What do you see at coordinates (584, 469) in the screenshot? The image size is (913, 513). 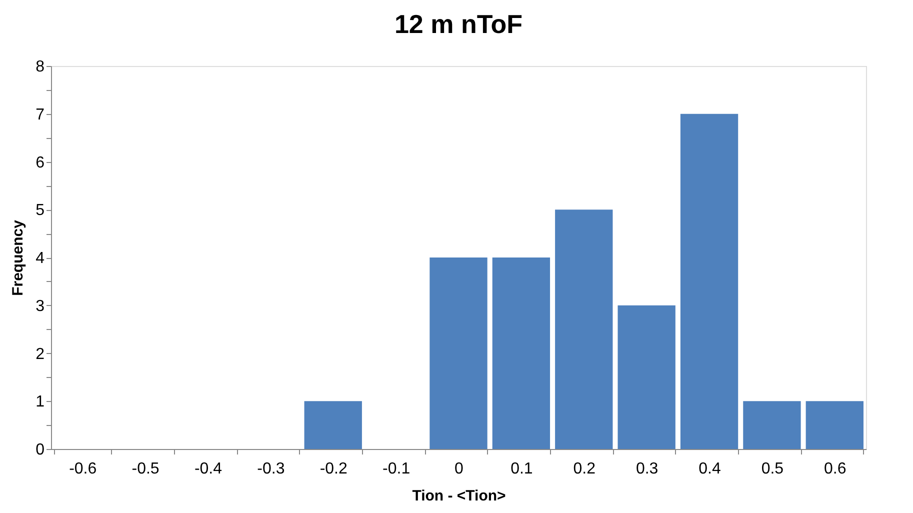 I see `x-tick-label: 0.2` at bounding box center [584, 469].